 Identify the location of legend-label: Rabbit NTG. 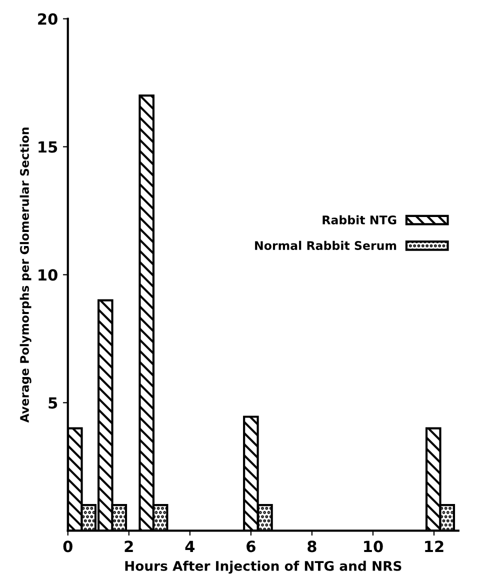
(359, 219).